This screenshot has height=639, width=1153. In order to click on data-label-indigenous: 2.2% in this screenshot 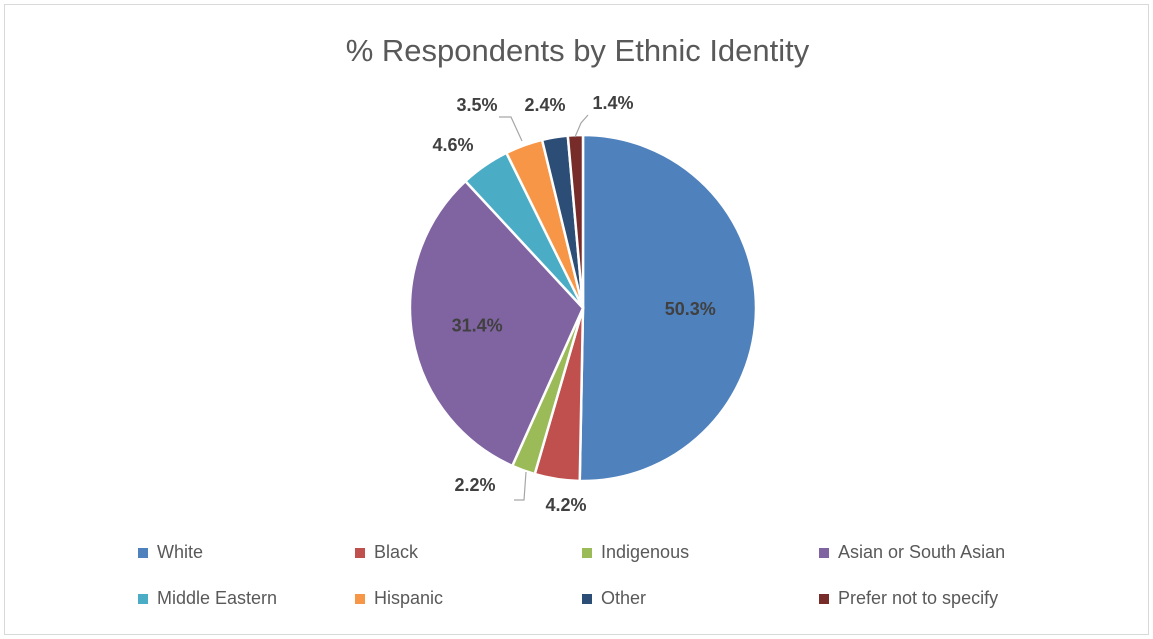, I will do `click(474, 485)`.